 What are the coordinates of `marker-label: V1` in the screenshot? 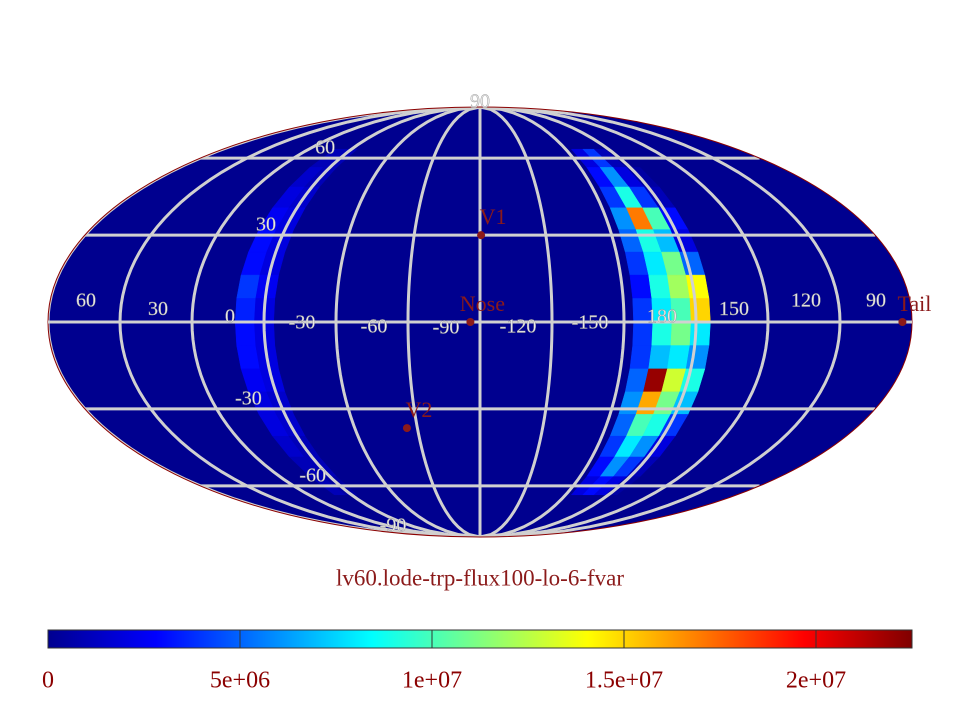 It's located at (493, 216).